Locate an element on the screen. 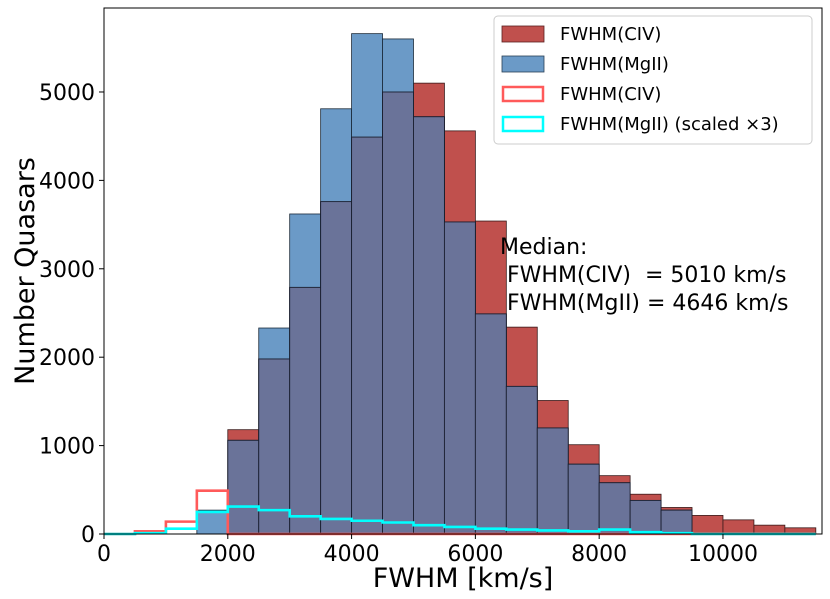  mgii-step-line is located at coordinates (460, 520).